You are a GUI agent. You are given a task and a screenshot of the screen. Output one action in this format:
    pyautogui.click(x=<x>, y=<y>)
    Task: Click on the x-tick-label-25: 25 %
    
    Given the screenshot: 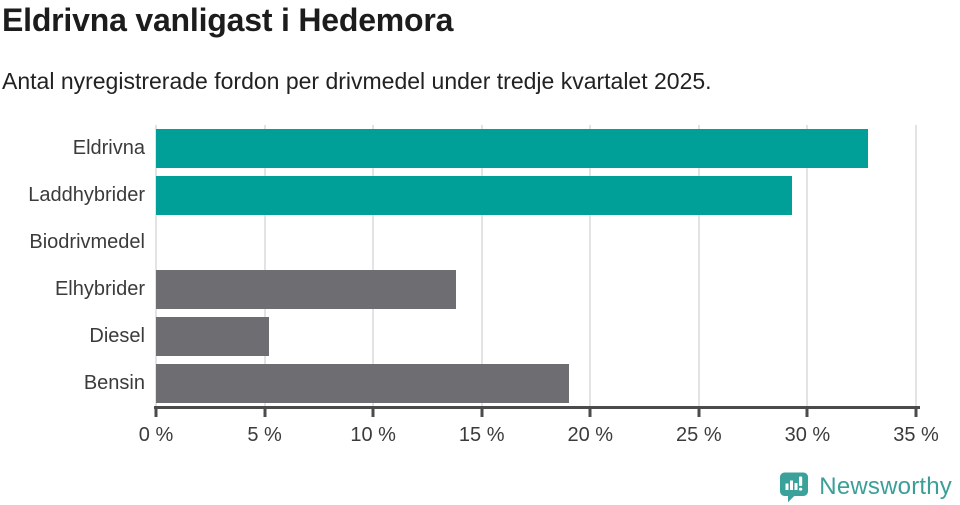 What is the action you would take?
    pyautogui.click(x=699, y=435)
    